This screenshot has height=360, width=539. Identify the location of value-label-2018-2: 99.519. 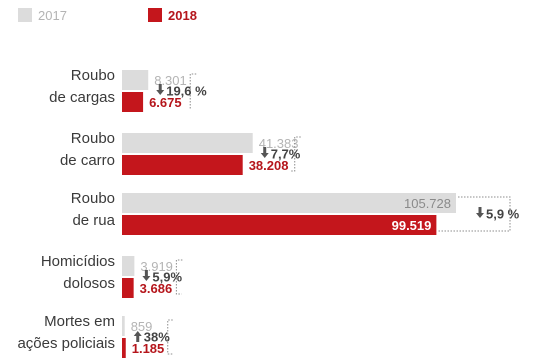
(412, 225).